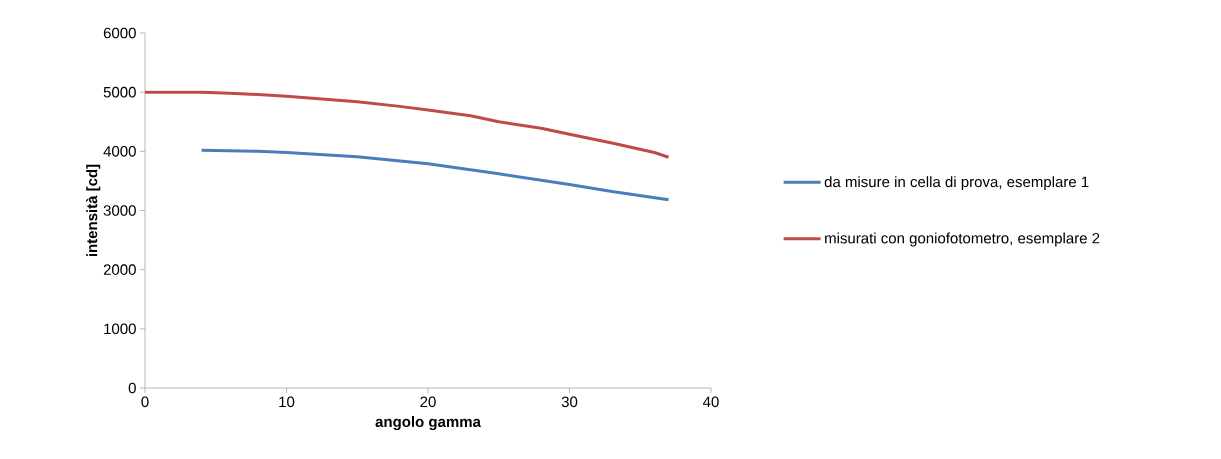  I want to click on x-tick-label: 20, so click(428, 402).